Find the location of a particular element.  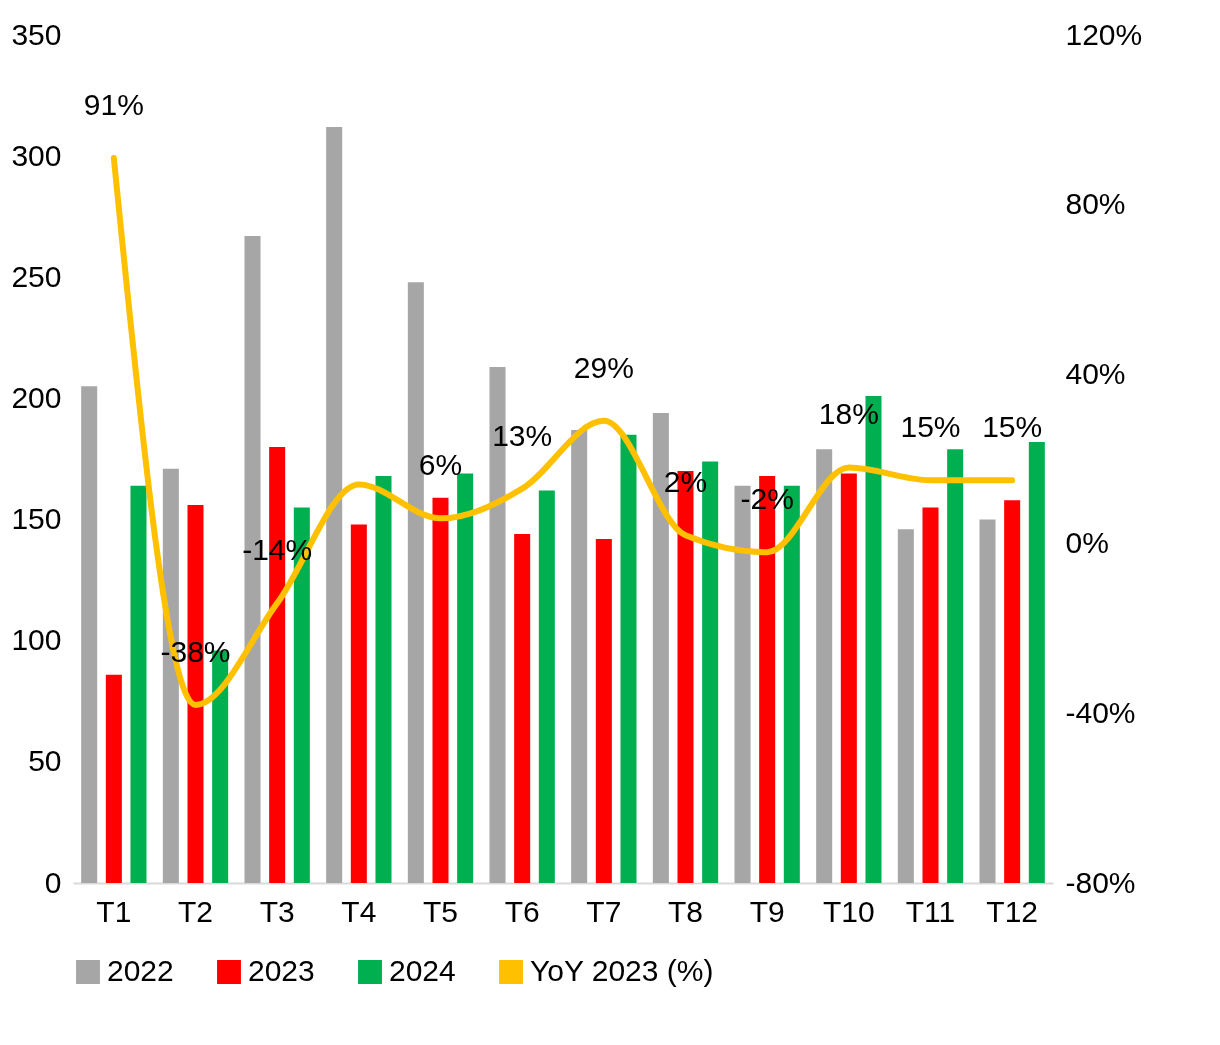

y-tick-label: 150 is located at coordinates (36, 519).